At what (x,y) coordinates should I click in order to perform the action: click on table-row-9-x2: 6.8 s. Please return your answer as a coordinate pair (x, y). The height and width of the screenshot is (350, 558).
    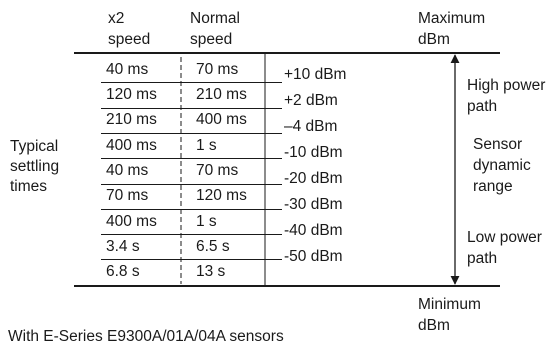
    Looking at the image, I should click on (123, 271).